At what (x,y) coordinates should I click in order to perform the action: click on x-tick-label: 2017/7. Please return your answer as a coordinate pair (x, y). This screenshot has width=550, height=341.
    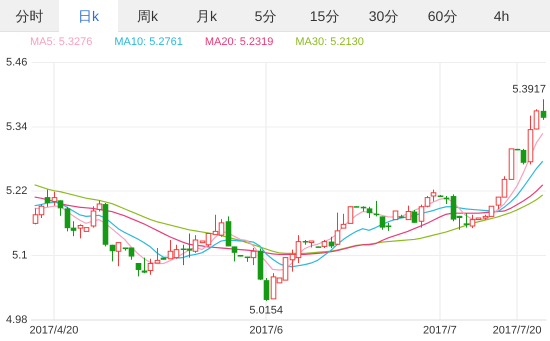
    Looking at the image, I should click on (440, 330).